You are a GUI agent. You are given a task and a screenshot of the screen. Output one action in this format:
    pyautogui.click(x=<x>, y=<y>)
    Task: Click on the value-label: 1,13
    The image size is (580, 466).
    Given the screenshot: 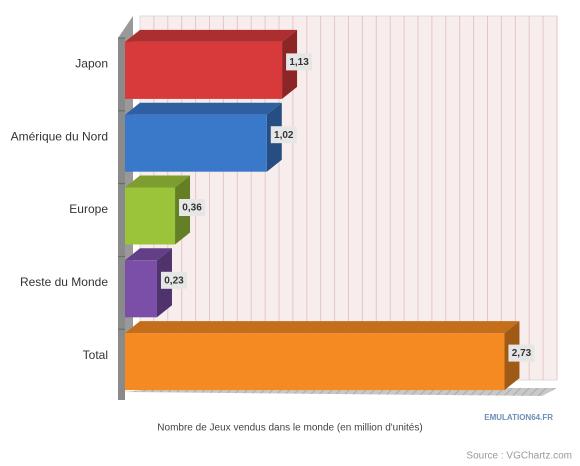 What is the action you would take?
    pyautogui.click(x=299, y=62)
    